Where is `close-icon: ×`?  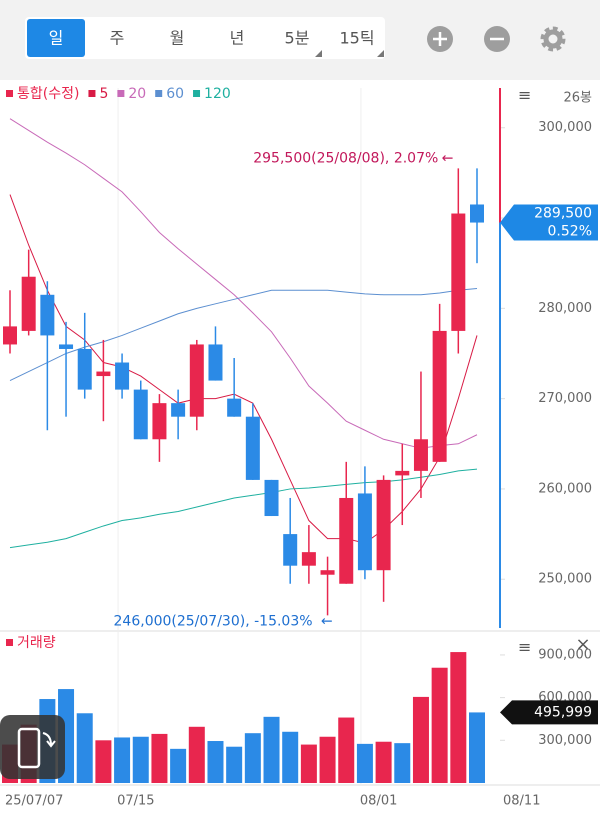 close-icon: × is located at coordinates (582, 644).